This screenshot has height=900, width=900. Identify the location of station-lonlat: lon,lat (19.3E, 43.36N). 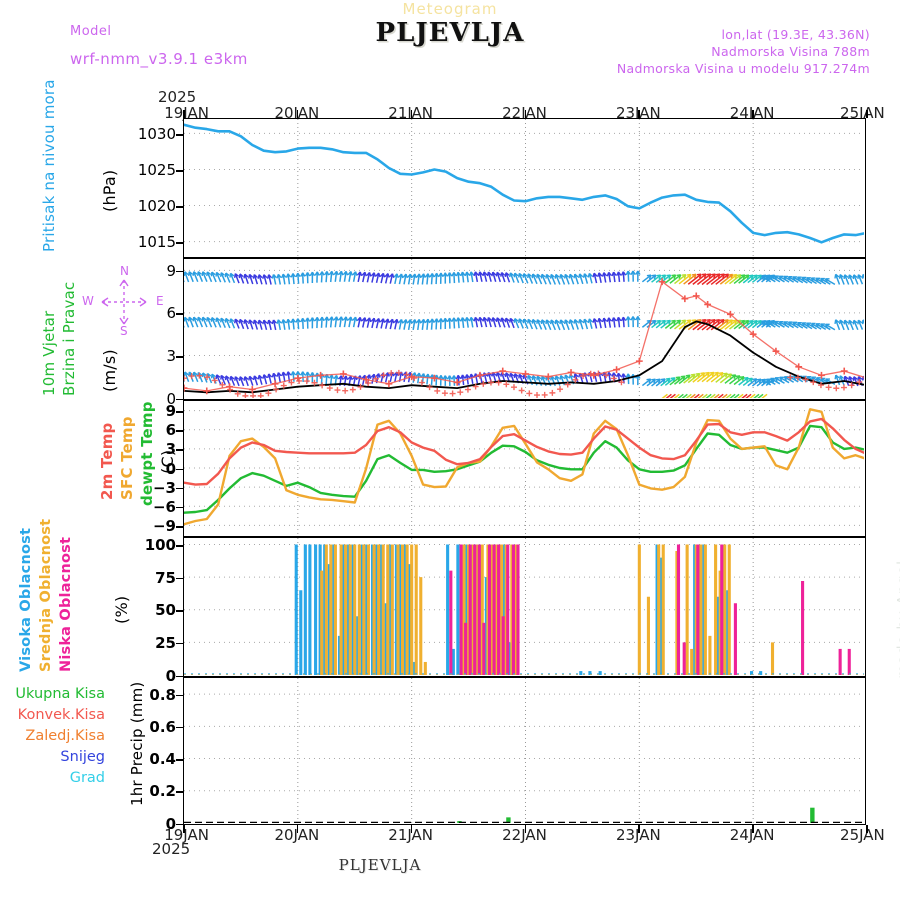
(795, 34).